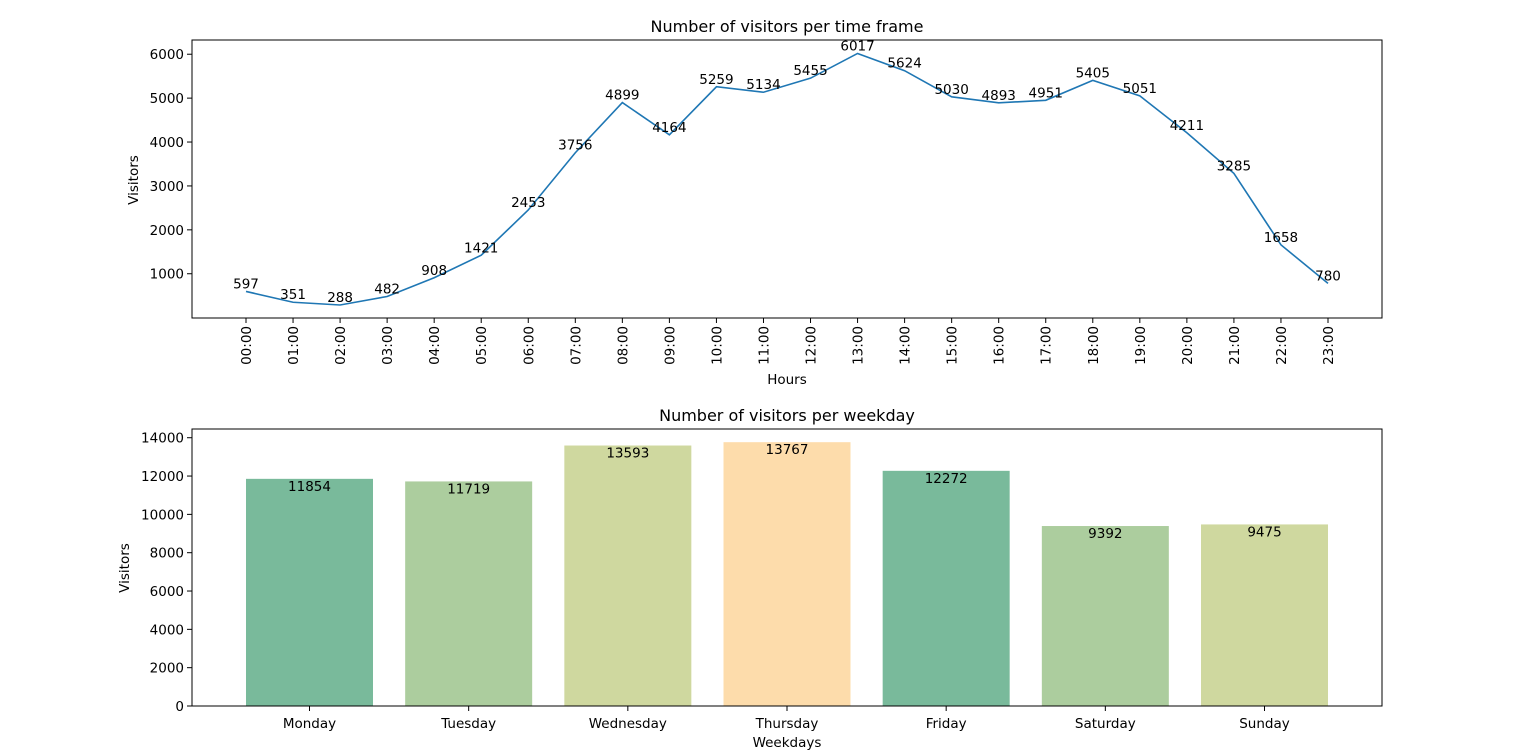 Image resolution: width=1536 pixels, height=754 pixels. I want to click on x-tick-label: 05:00, so click(482, 345).